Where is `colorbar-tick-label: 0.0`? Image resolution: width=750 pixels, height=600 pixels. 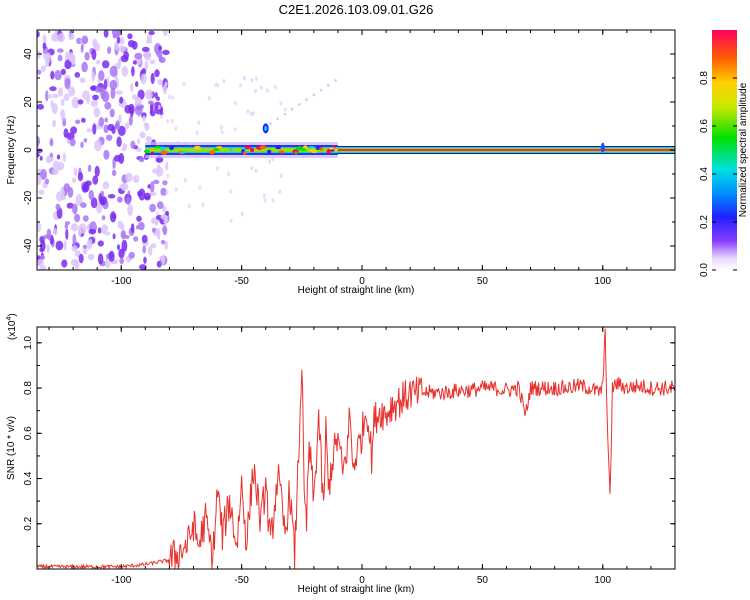
colorbar-tick-label: 0.0 is located at coordinates (704, 270).